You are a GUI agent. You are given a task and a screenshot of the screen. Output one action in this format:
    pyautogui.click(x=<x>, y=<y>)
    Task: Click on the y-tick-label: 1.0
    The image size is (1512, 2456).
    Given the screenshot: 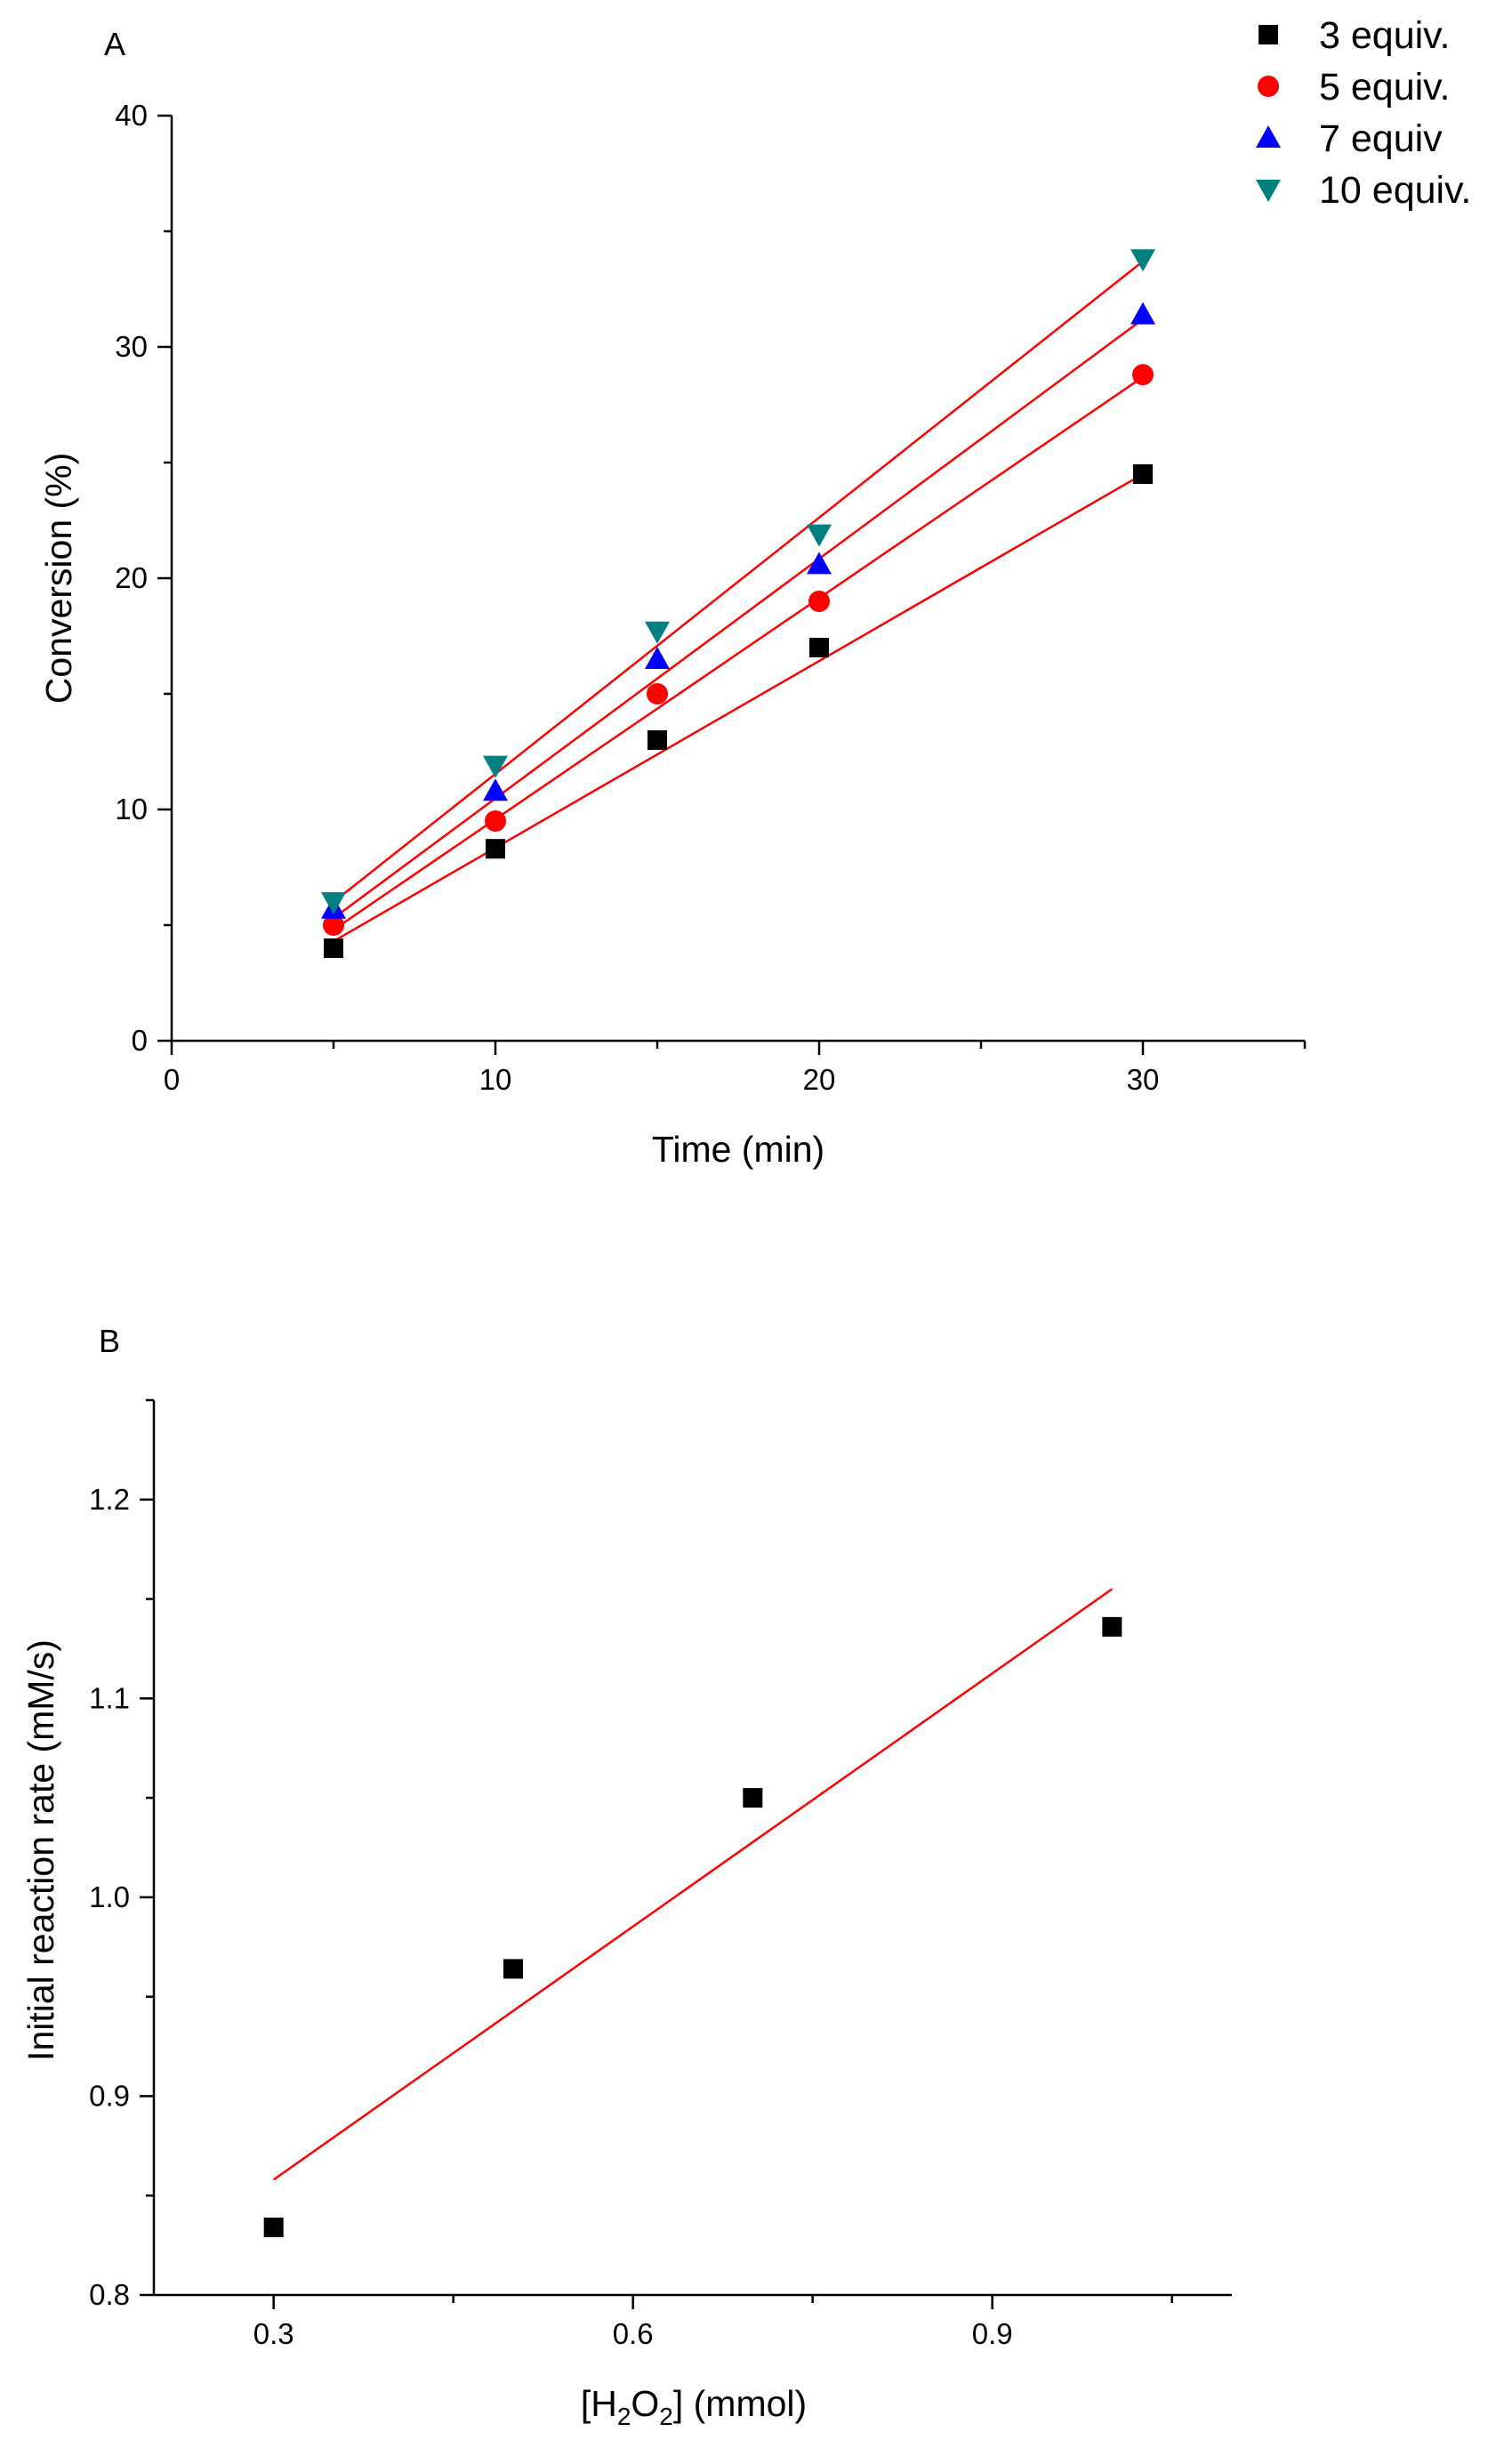 What is the action you would take?
    pyautogui.click(x=109, y=1897)
    